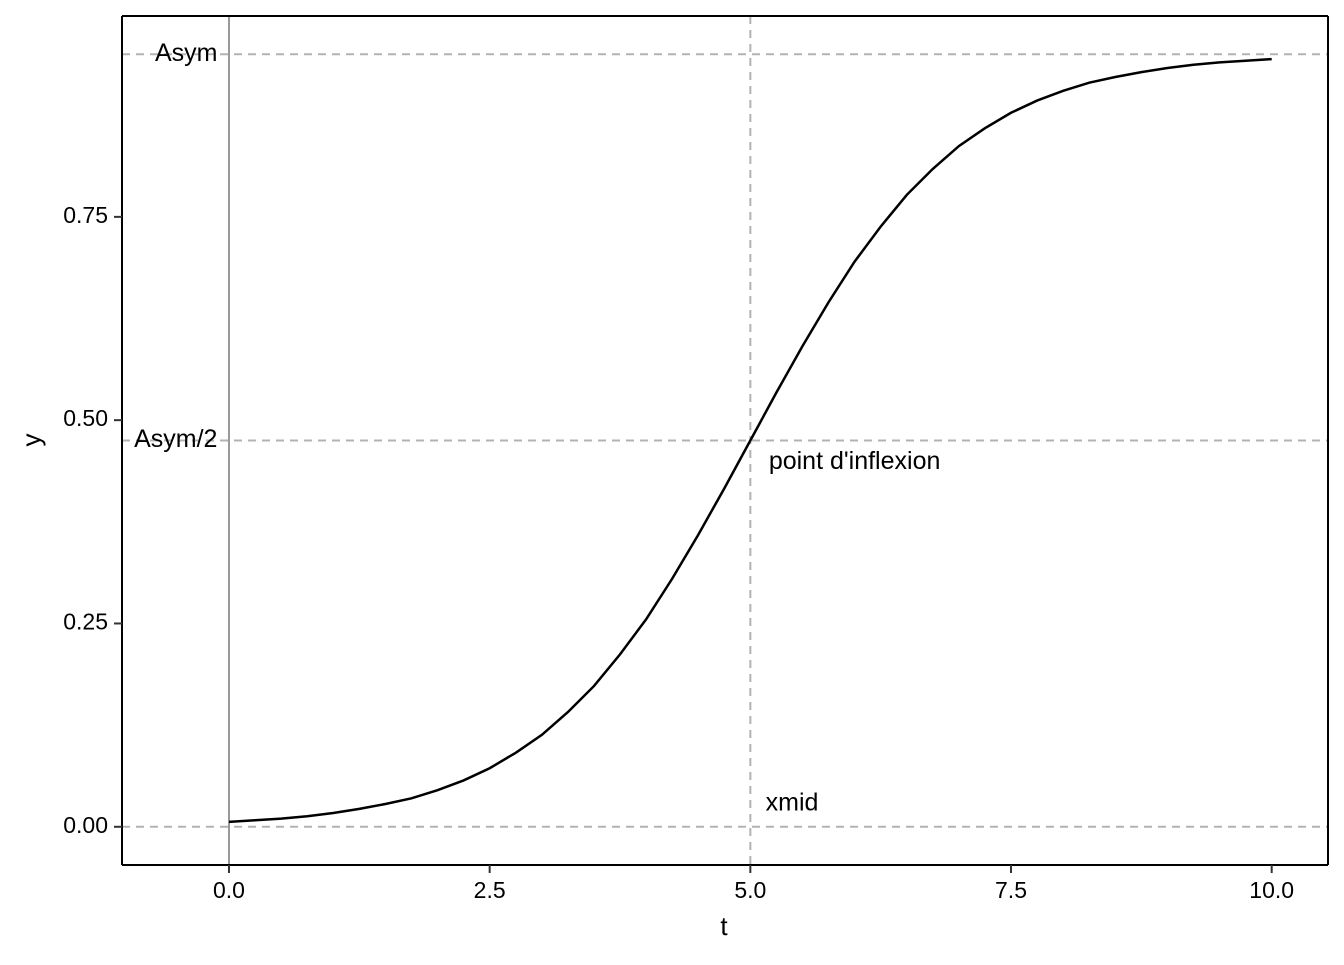  What do you see at coordinates (186, 53) in the screenshot?
I see `annotation: Asym` at bounding box center [186, 53].